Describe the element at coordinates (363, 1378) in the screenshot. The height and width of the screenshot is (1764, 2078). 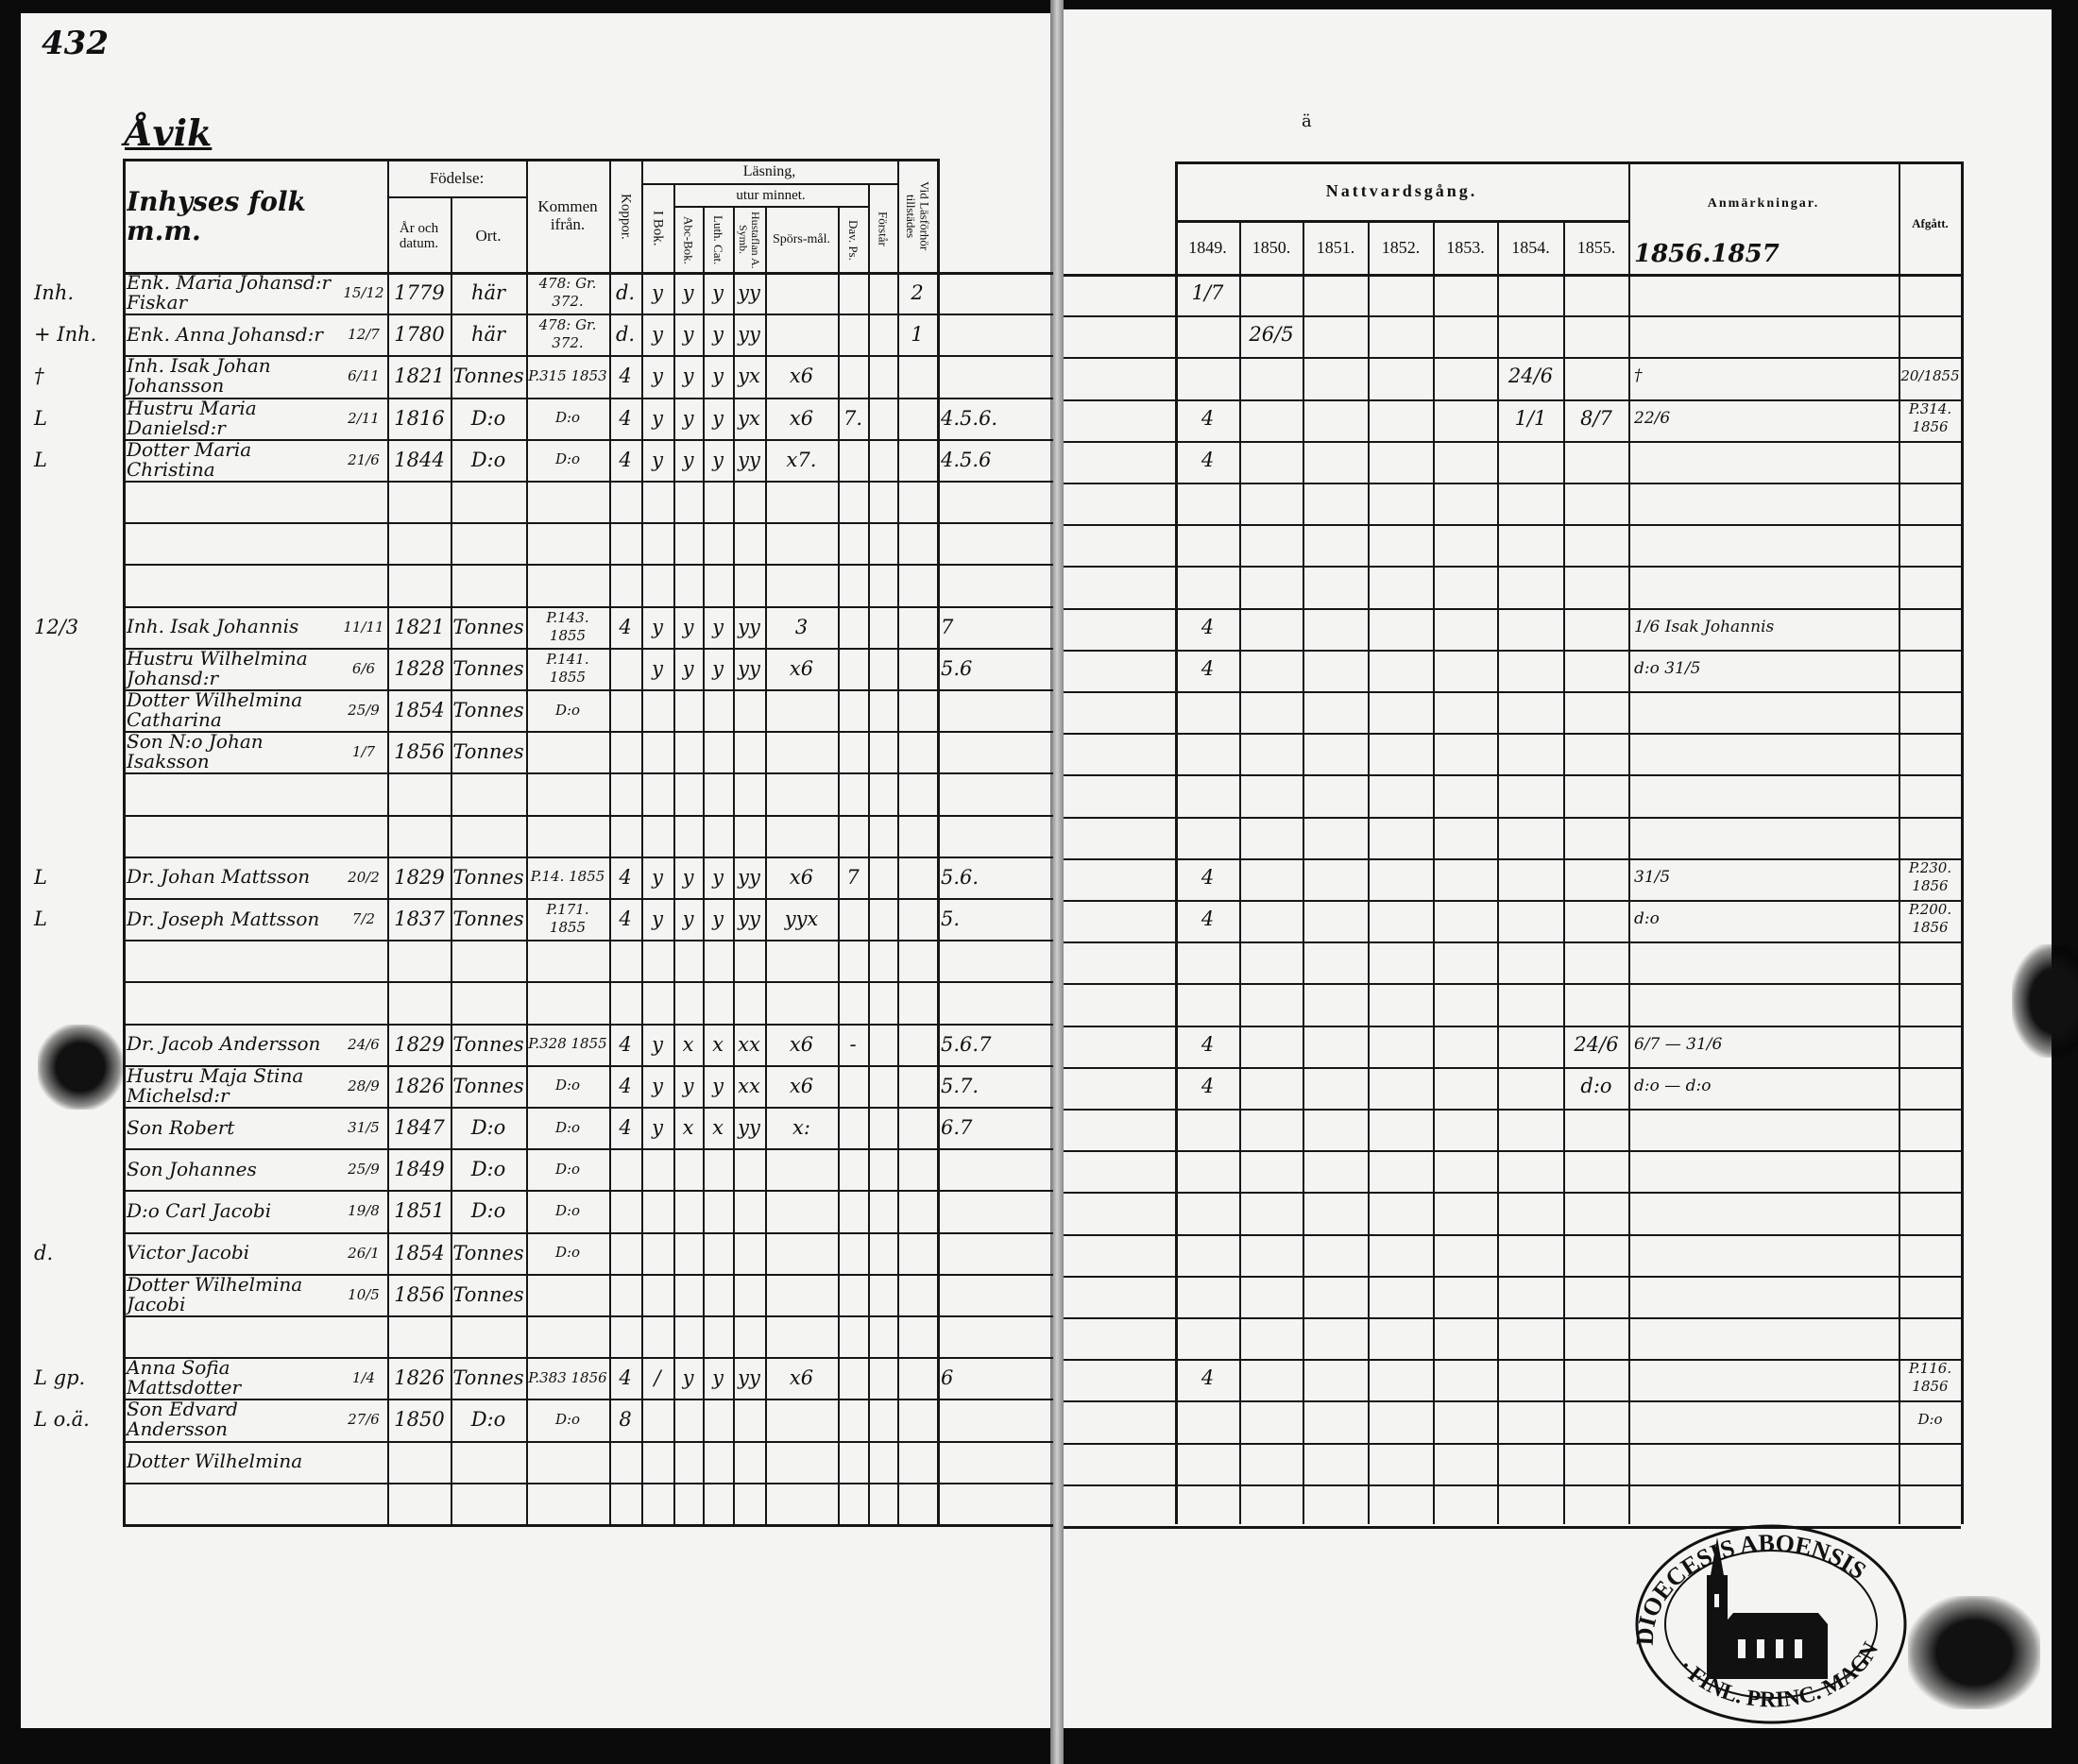
I see `cell-date: 1/4` at that location.